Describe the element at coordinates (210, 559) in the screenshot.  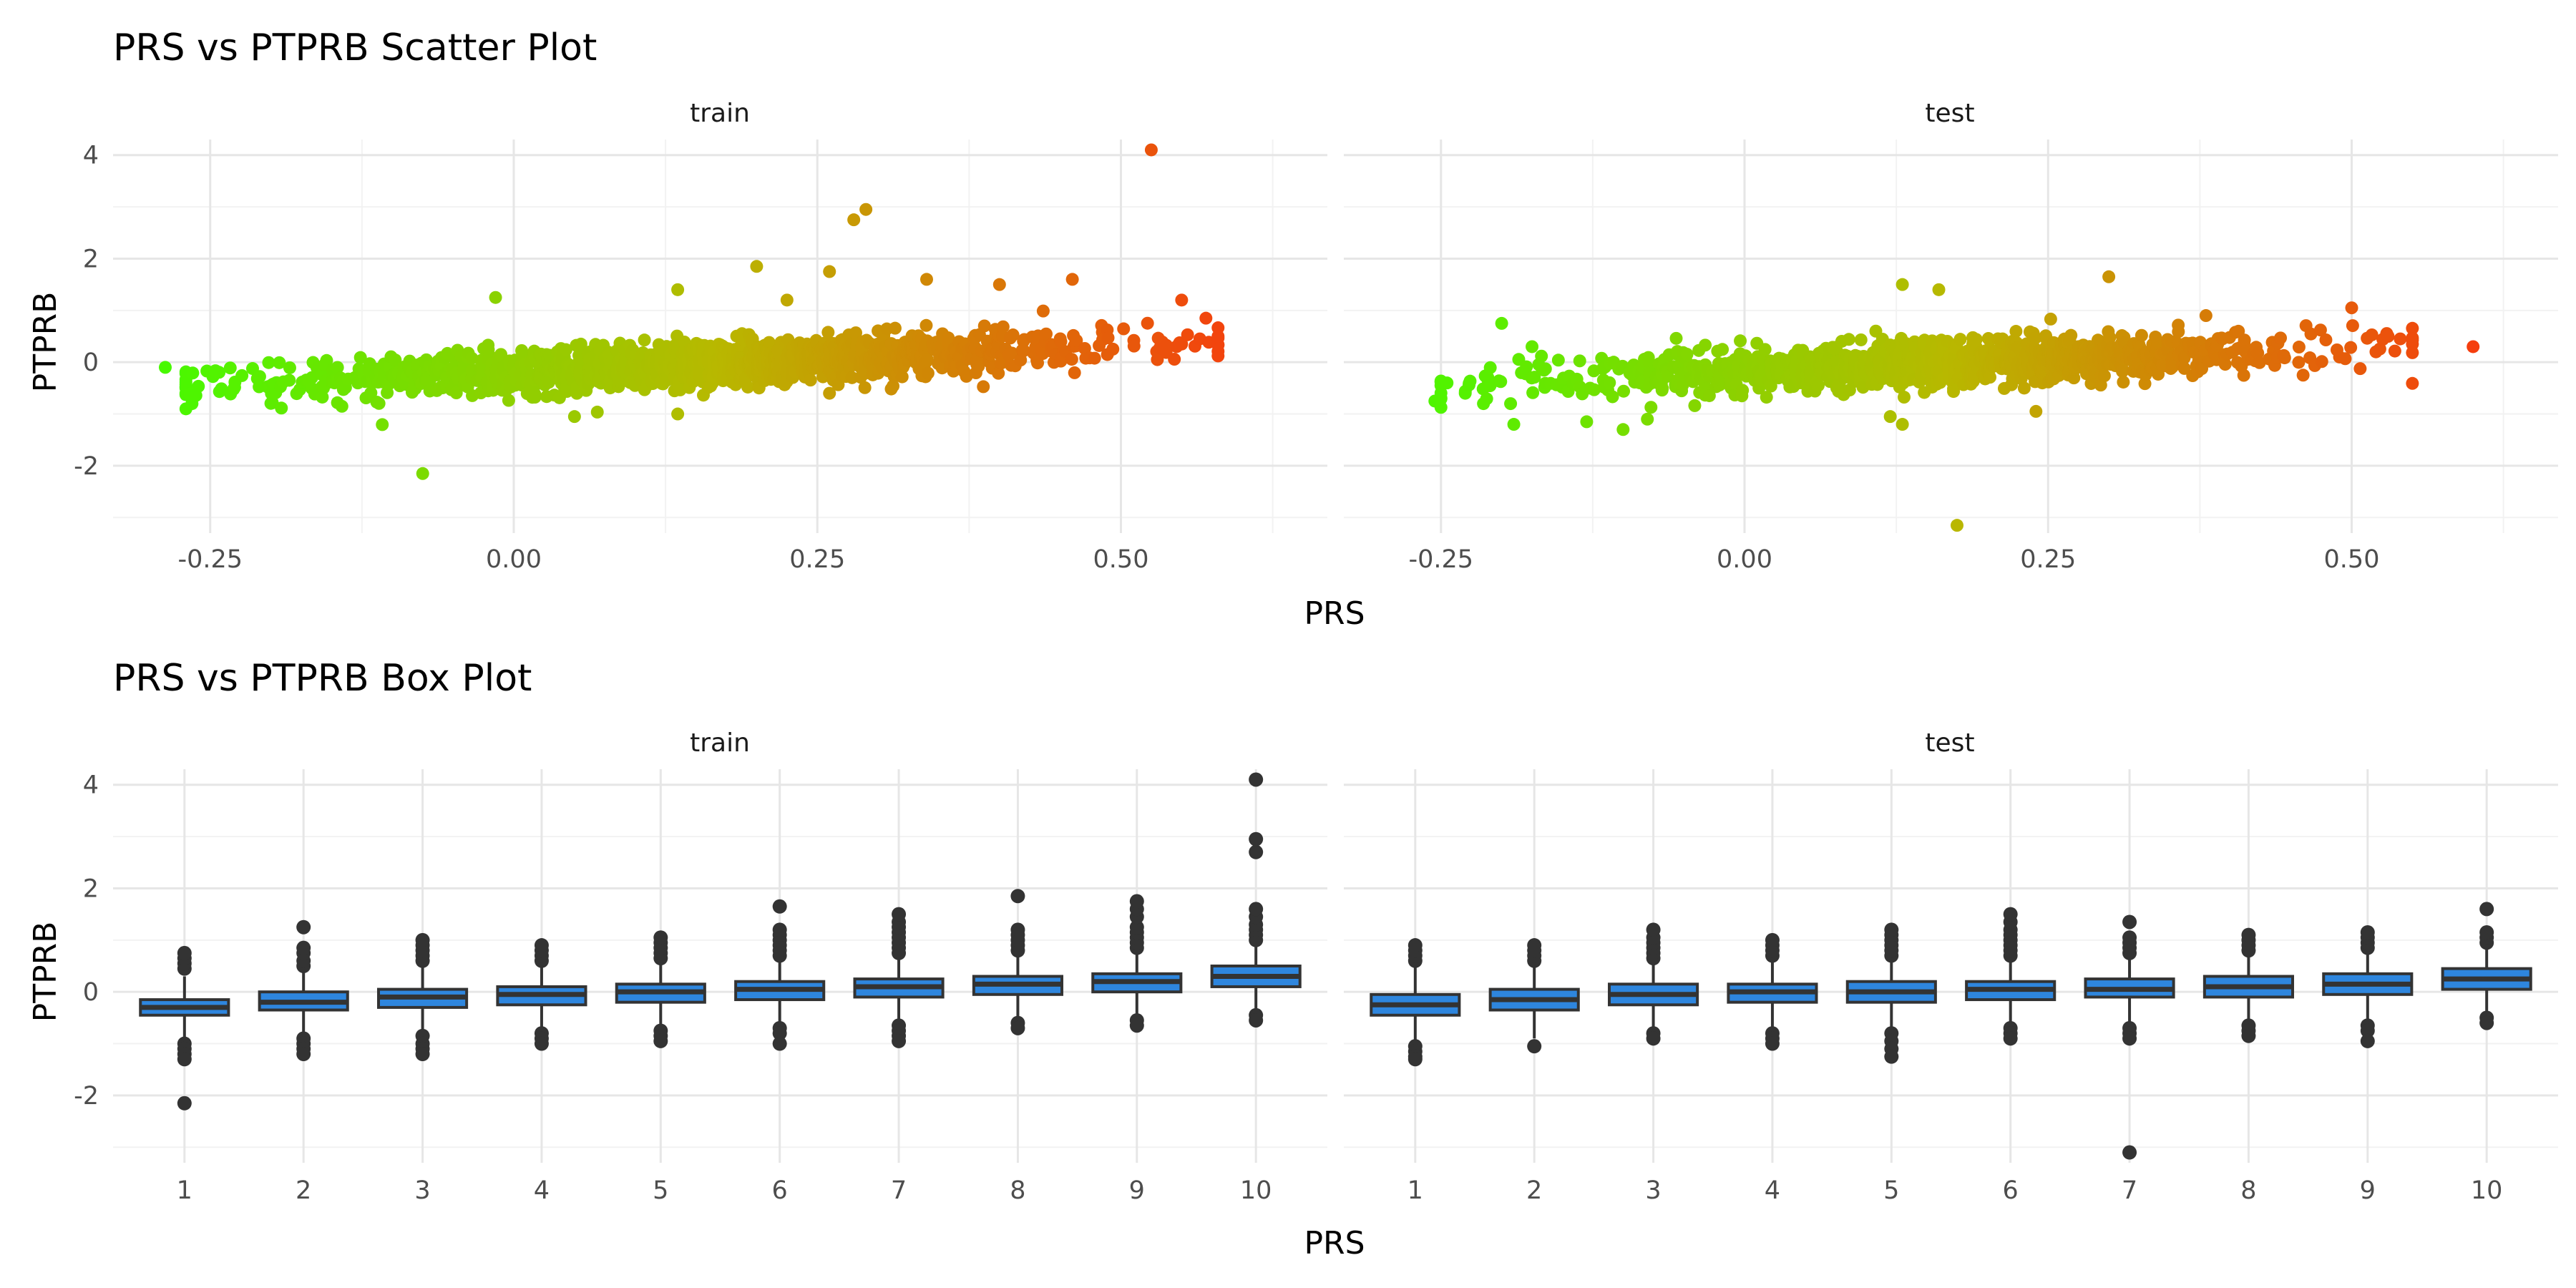
I see `scatter-x-tick-label: -0.25` at that location.